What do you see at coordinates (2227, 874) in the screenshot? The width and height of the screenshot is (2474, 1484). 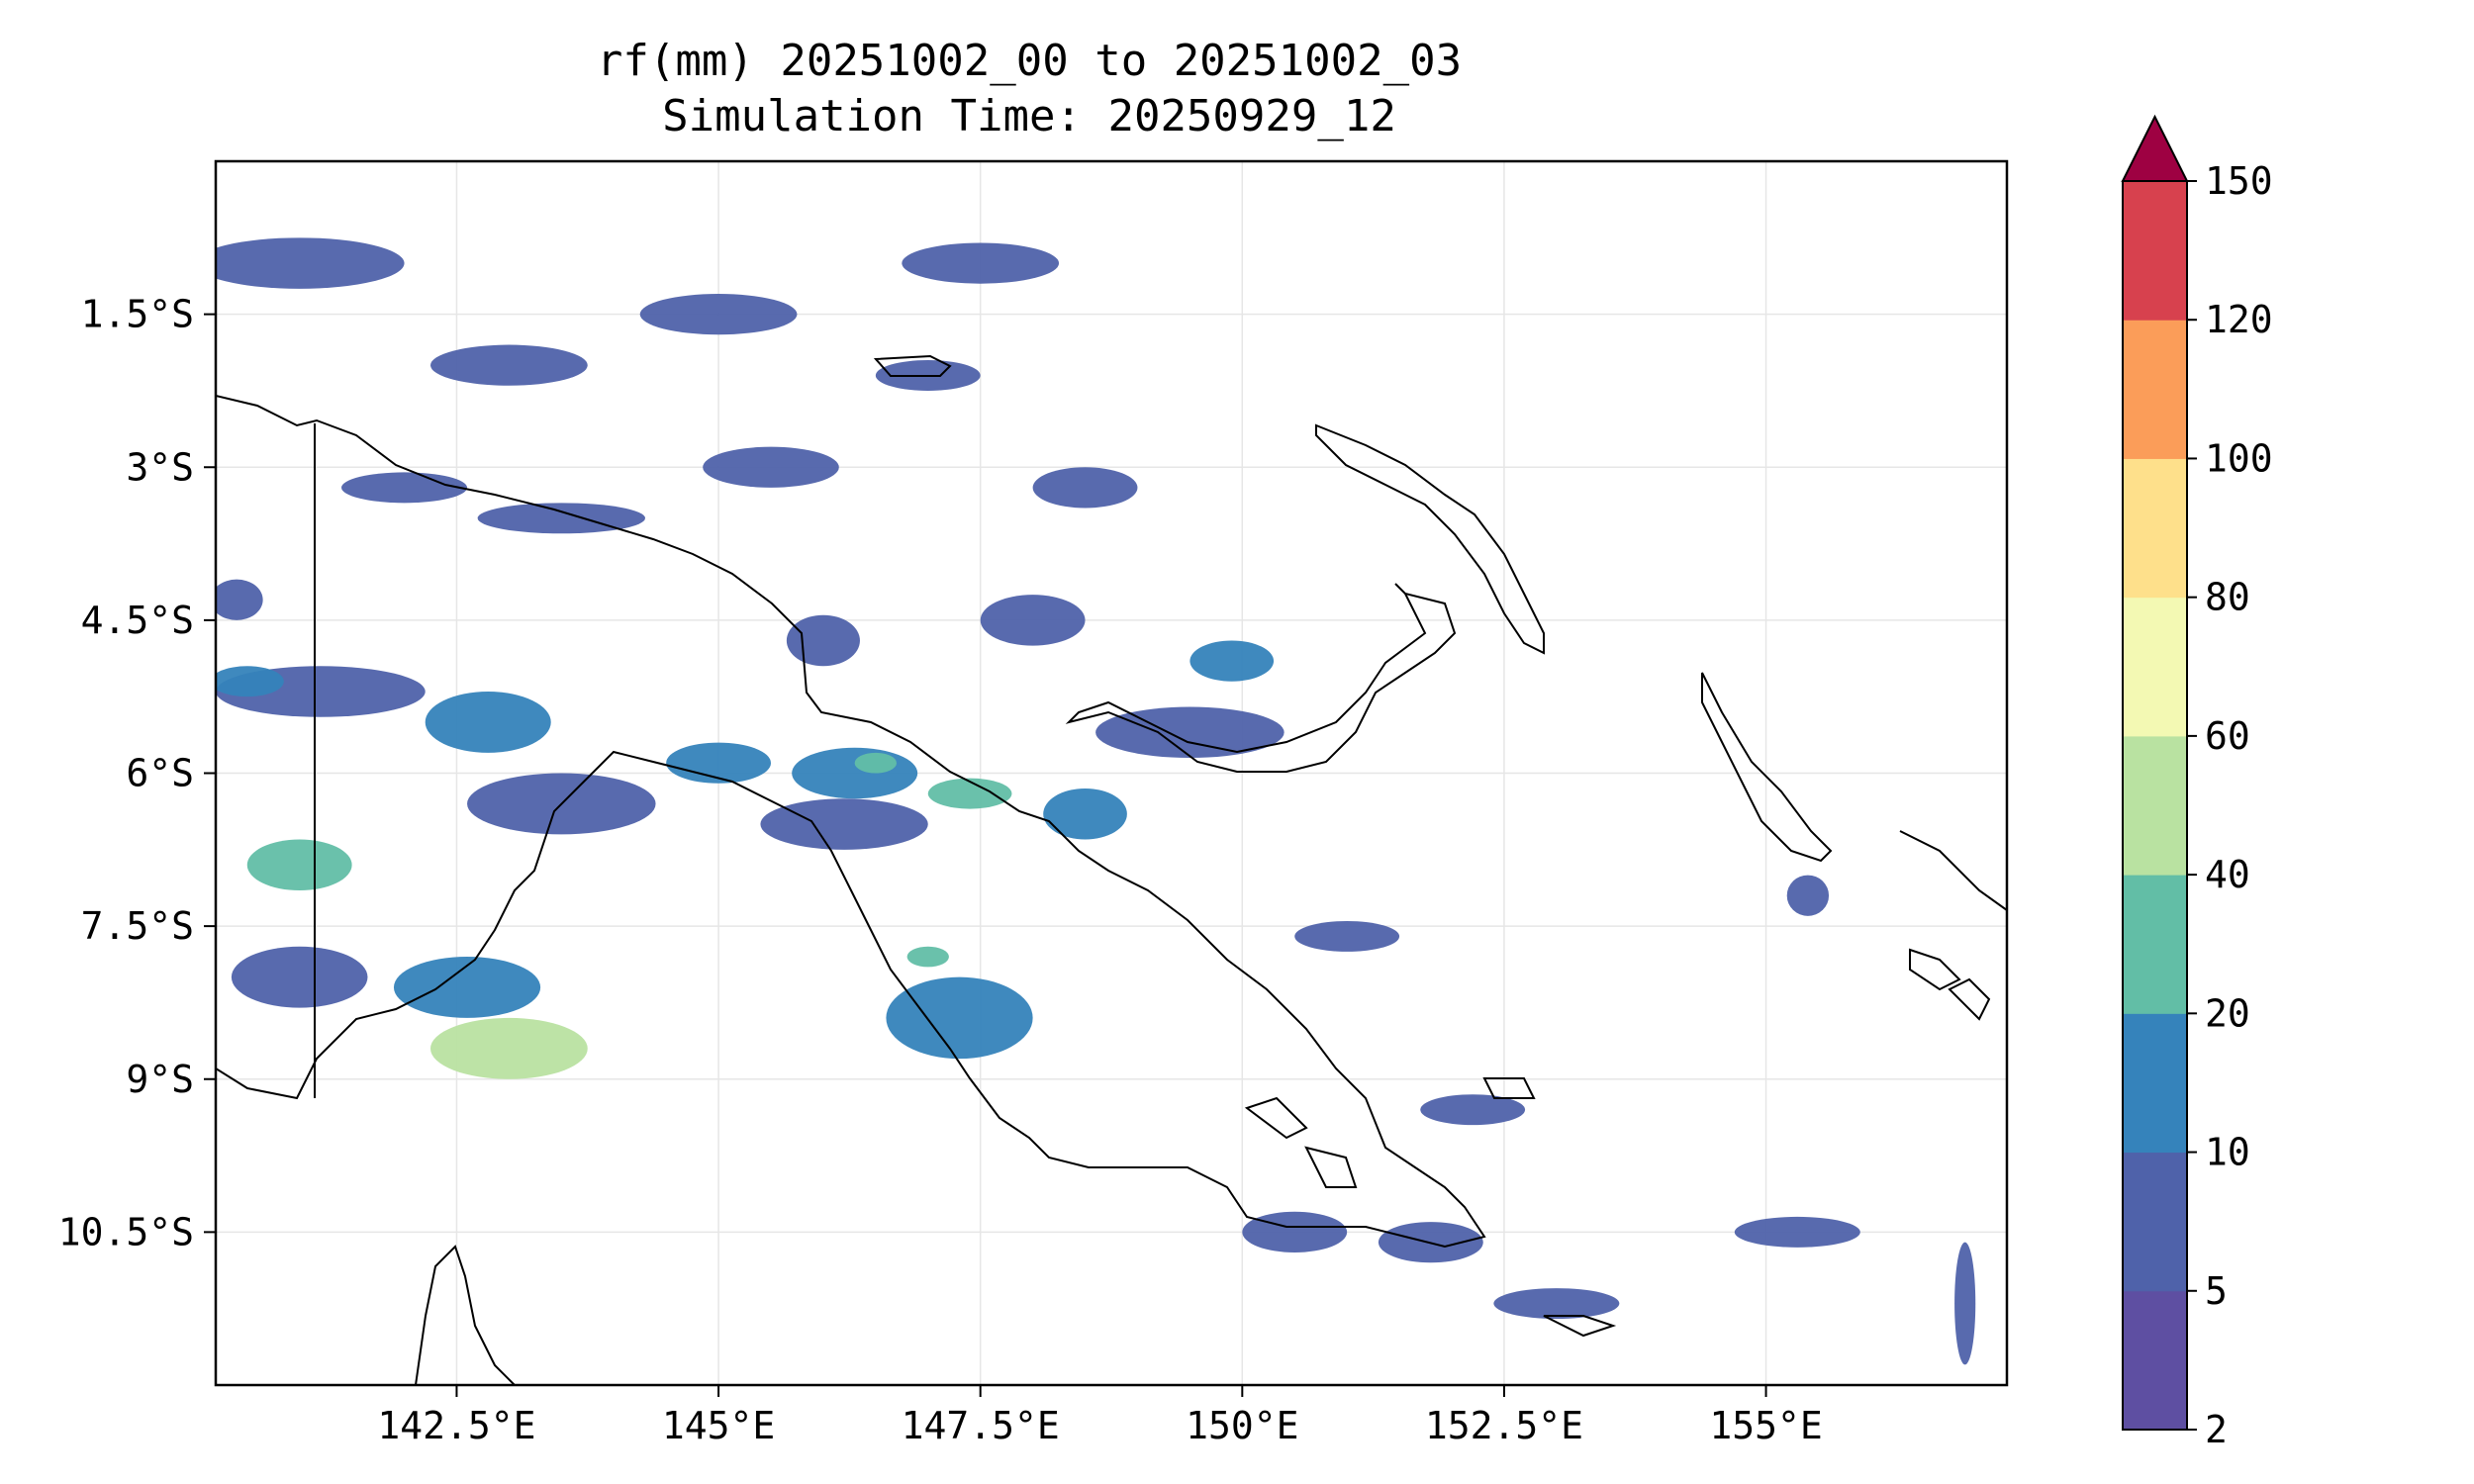 I see `colorbar-label-4: 40` at bounding box center [2227, 874].